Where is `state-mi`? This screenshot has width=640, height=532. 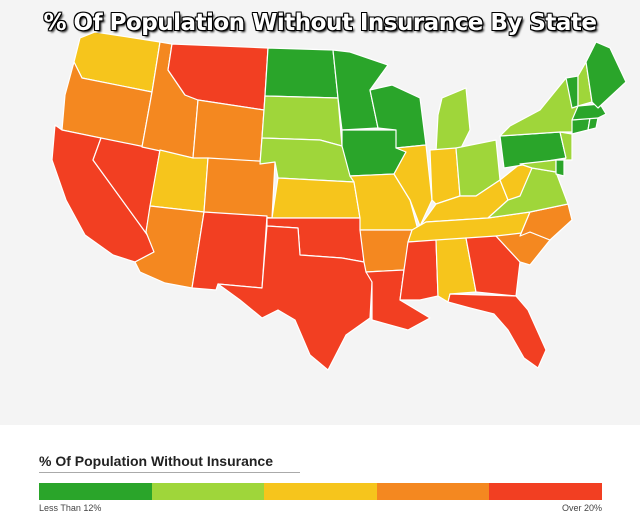
state-mi is located at coordinates (453, 120).